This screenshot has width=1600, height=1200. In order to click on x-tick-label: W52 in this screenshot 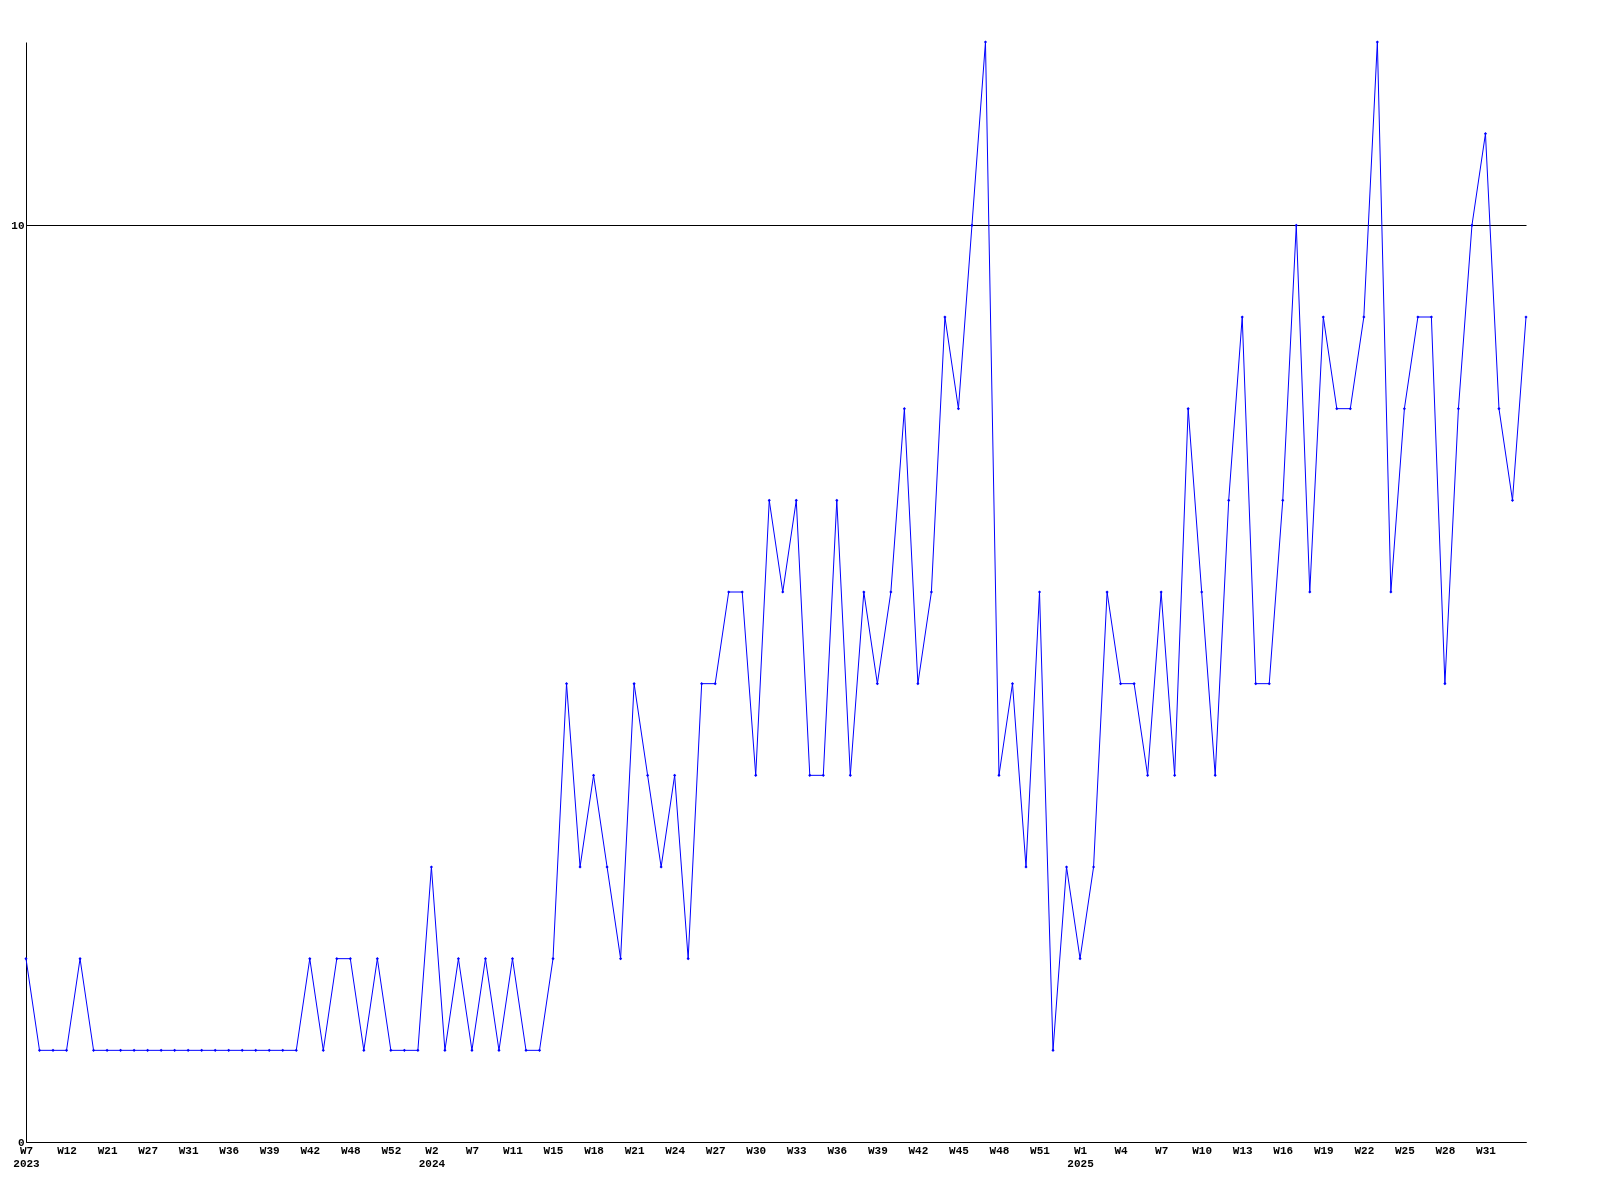, I will do `click(391, 1150)`.